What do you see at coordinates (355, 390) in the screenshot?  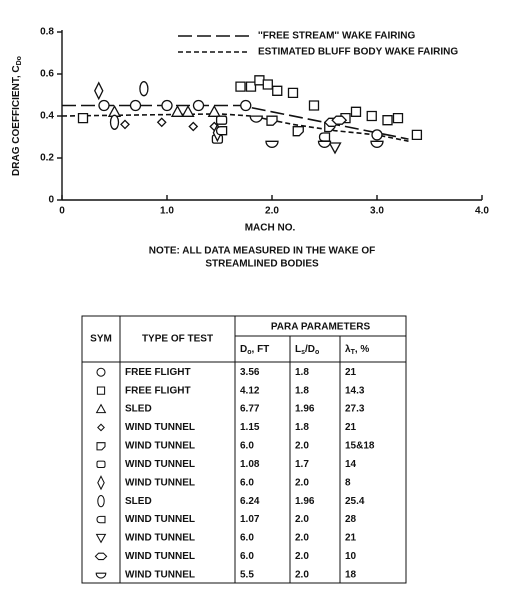 I see `table-cell: 14.3` at bounding box center [355, 390].